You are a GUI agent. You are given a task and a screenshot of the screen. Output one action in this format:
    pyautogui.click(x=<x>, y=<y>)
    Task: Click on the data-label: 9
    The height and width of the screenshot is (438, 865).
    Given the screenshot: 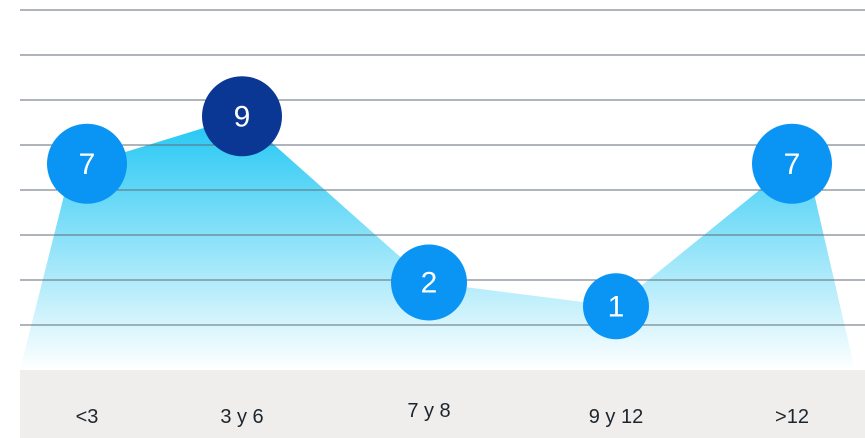 What is the action you would take?
    pyautogui.click(x=242, y=116)
    